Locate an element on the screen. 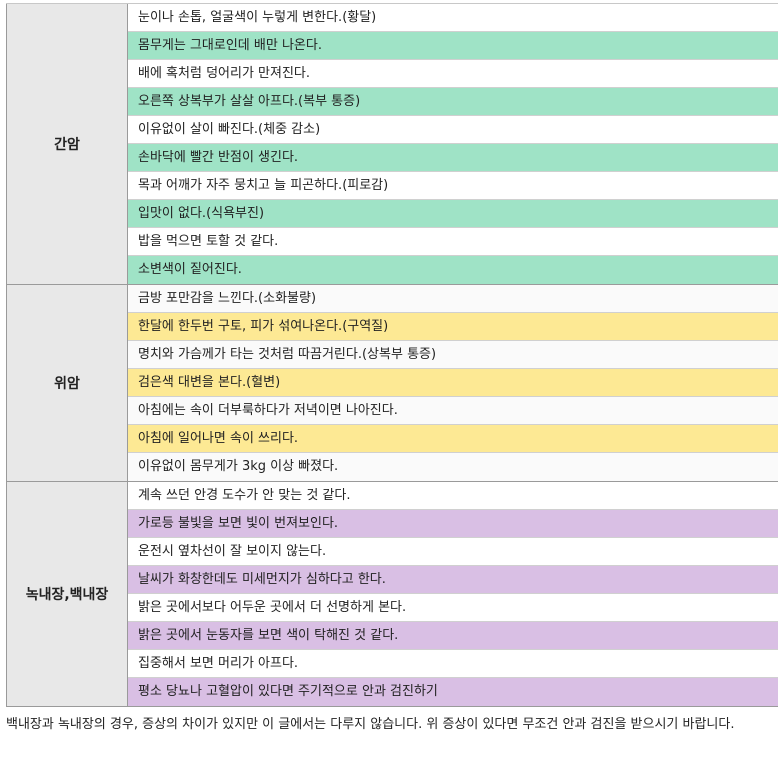  symptom-row: 명치와 가슴께가 타는 것처럼 따끔거린다.(상복부 통증) is located at coordinates (453, 355).